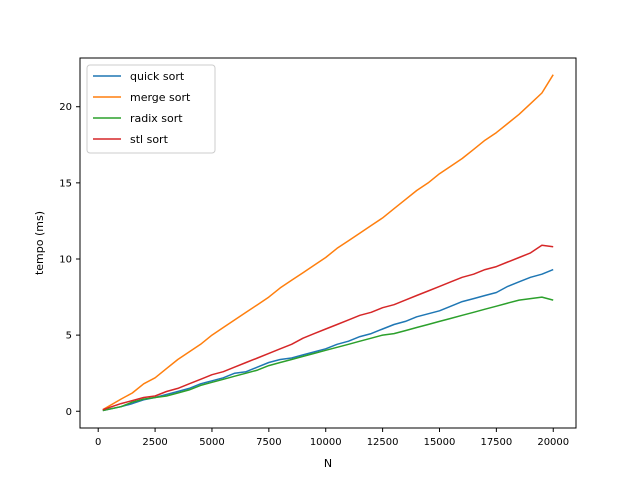  Describe the element at coordinates (157, 76) in the screenshot. I see `legend-entry: quick sort` at that location.